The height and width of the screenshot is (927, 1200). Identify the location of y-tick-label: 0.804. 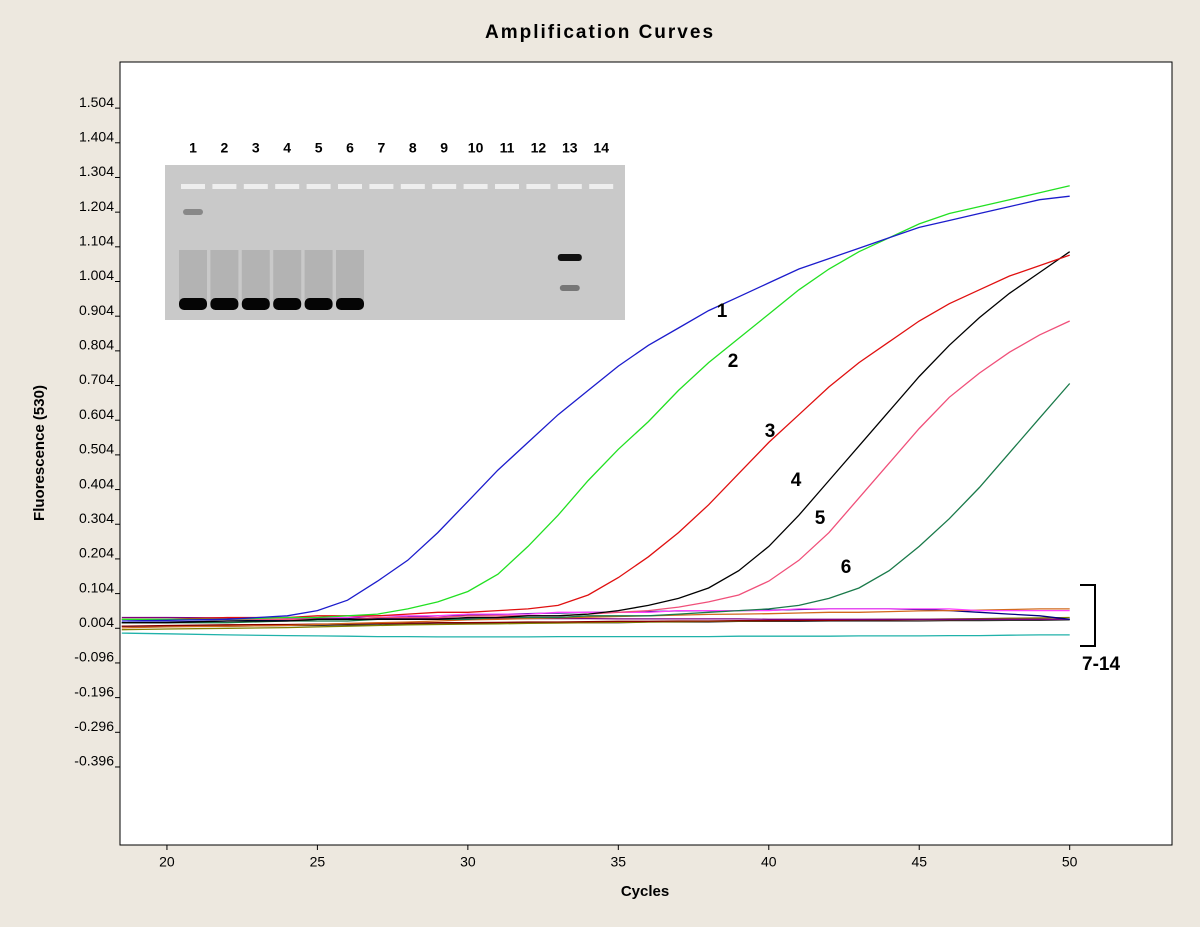
(96, 345).